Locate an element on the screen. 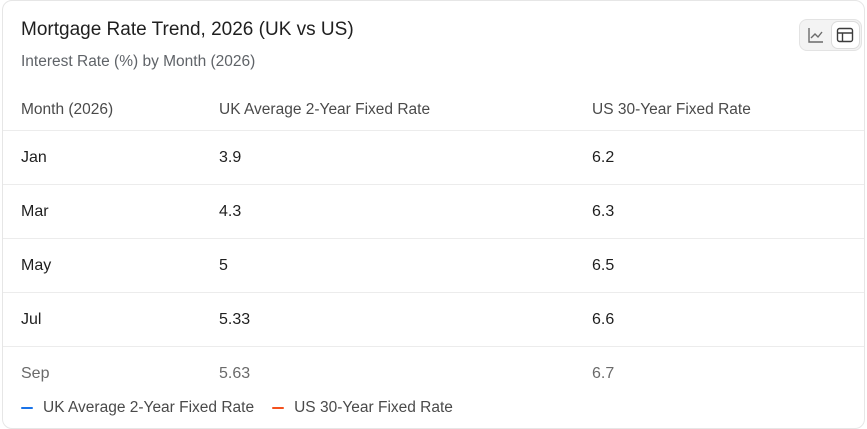 Image resolution: width=867 pixels, height=429 pixels. table-view-button is located at coordinates (845, 35).